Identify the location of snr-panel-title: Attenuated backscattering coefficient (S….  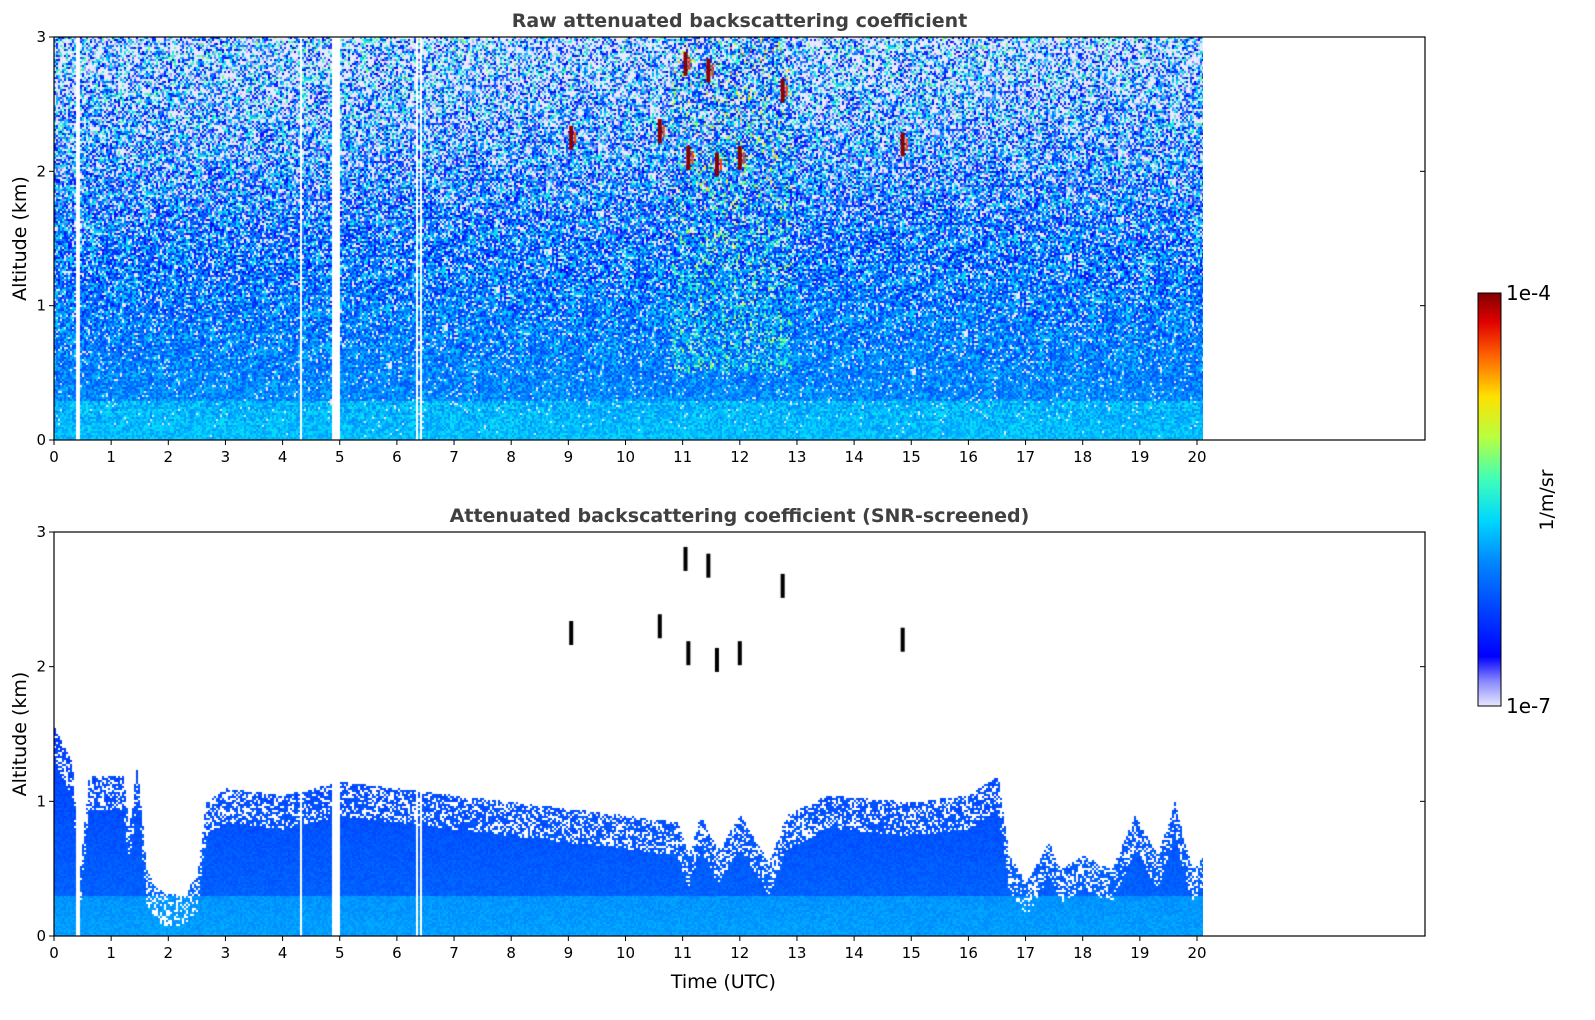
(740, 516).